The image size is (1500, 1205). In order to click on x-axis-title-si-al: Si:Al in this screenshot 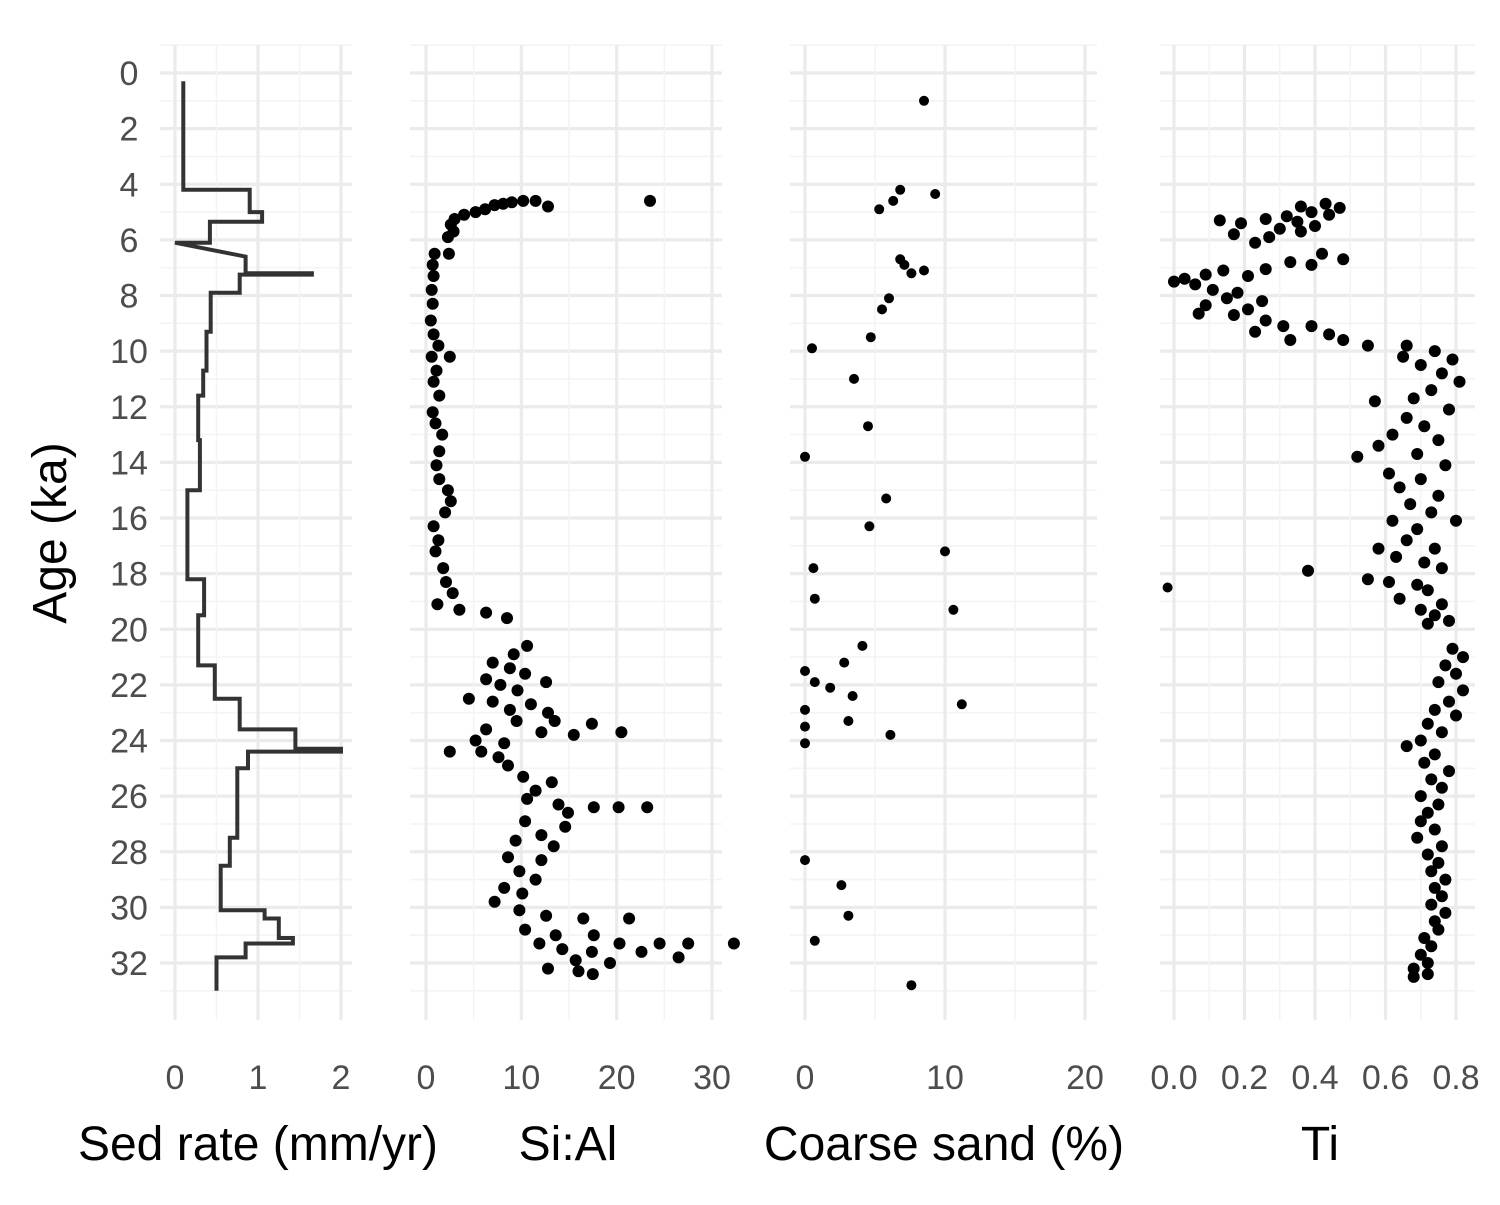, I will do `click(568, 1144)`.